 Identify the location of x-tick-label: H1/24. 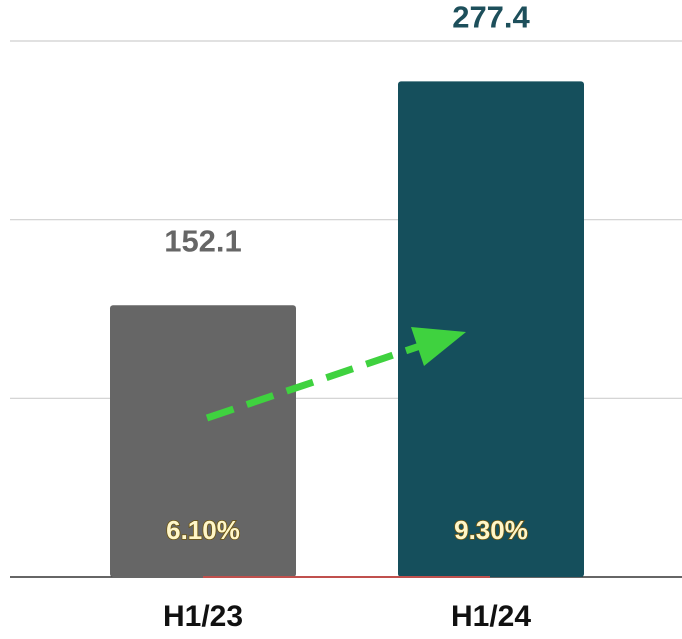
(491, 616).